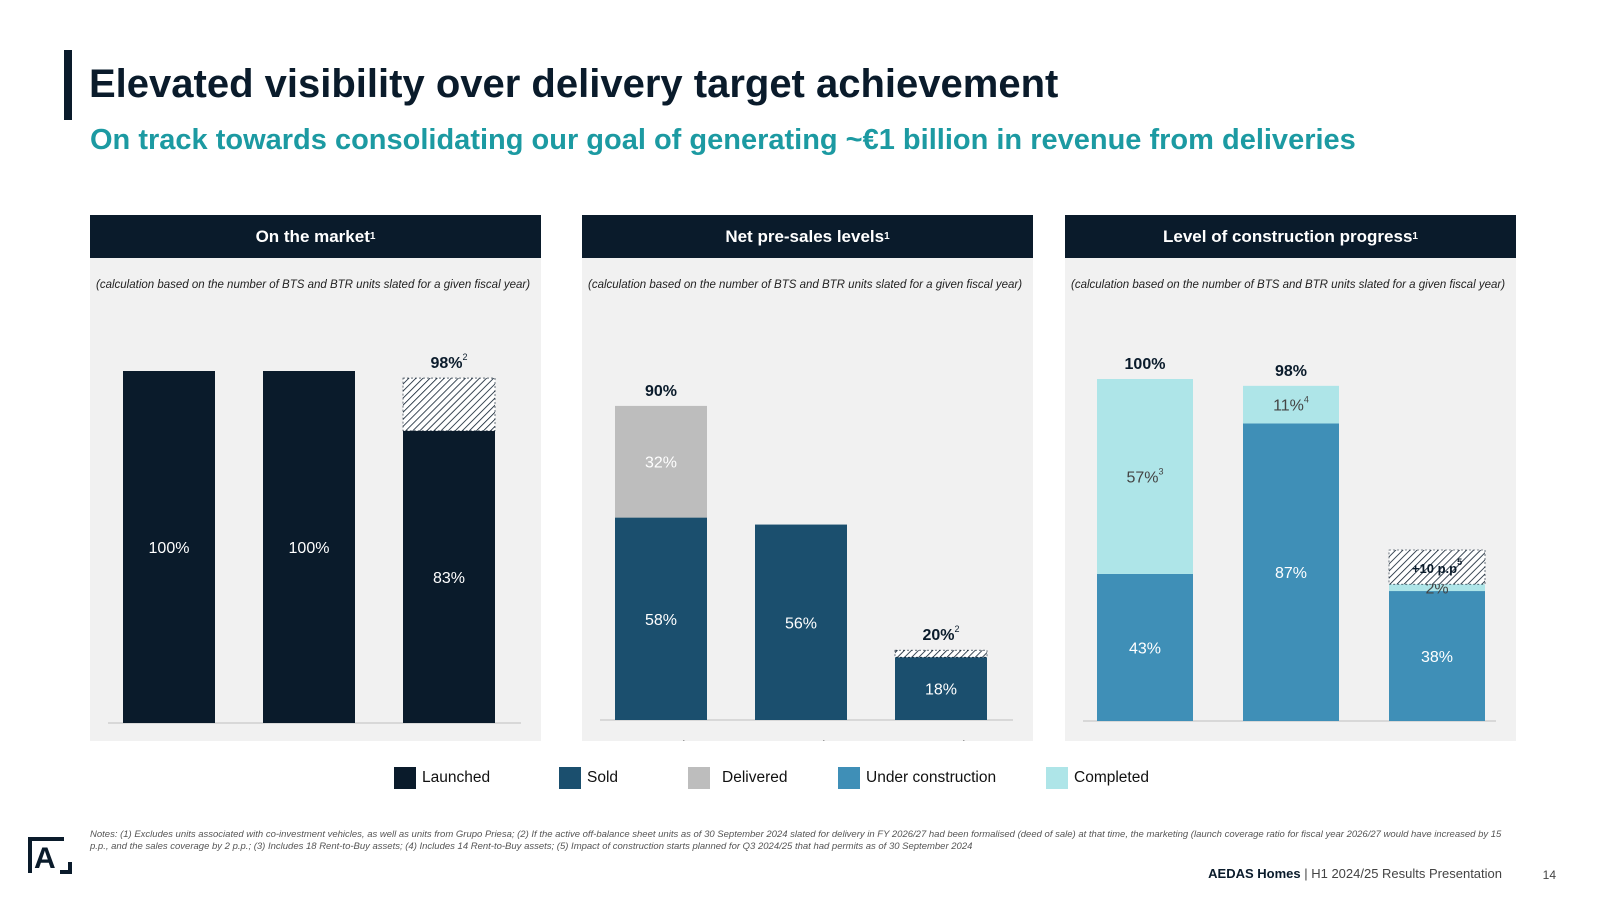 Image resolution: width=1600 pixels, height=900 pixels. I want to click on page-number: 14, so click(1549, 875).